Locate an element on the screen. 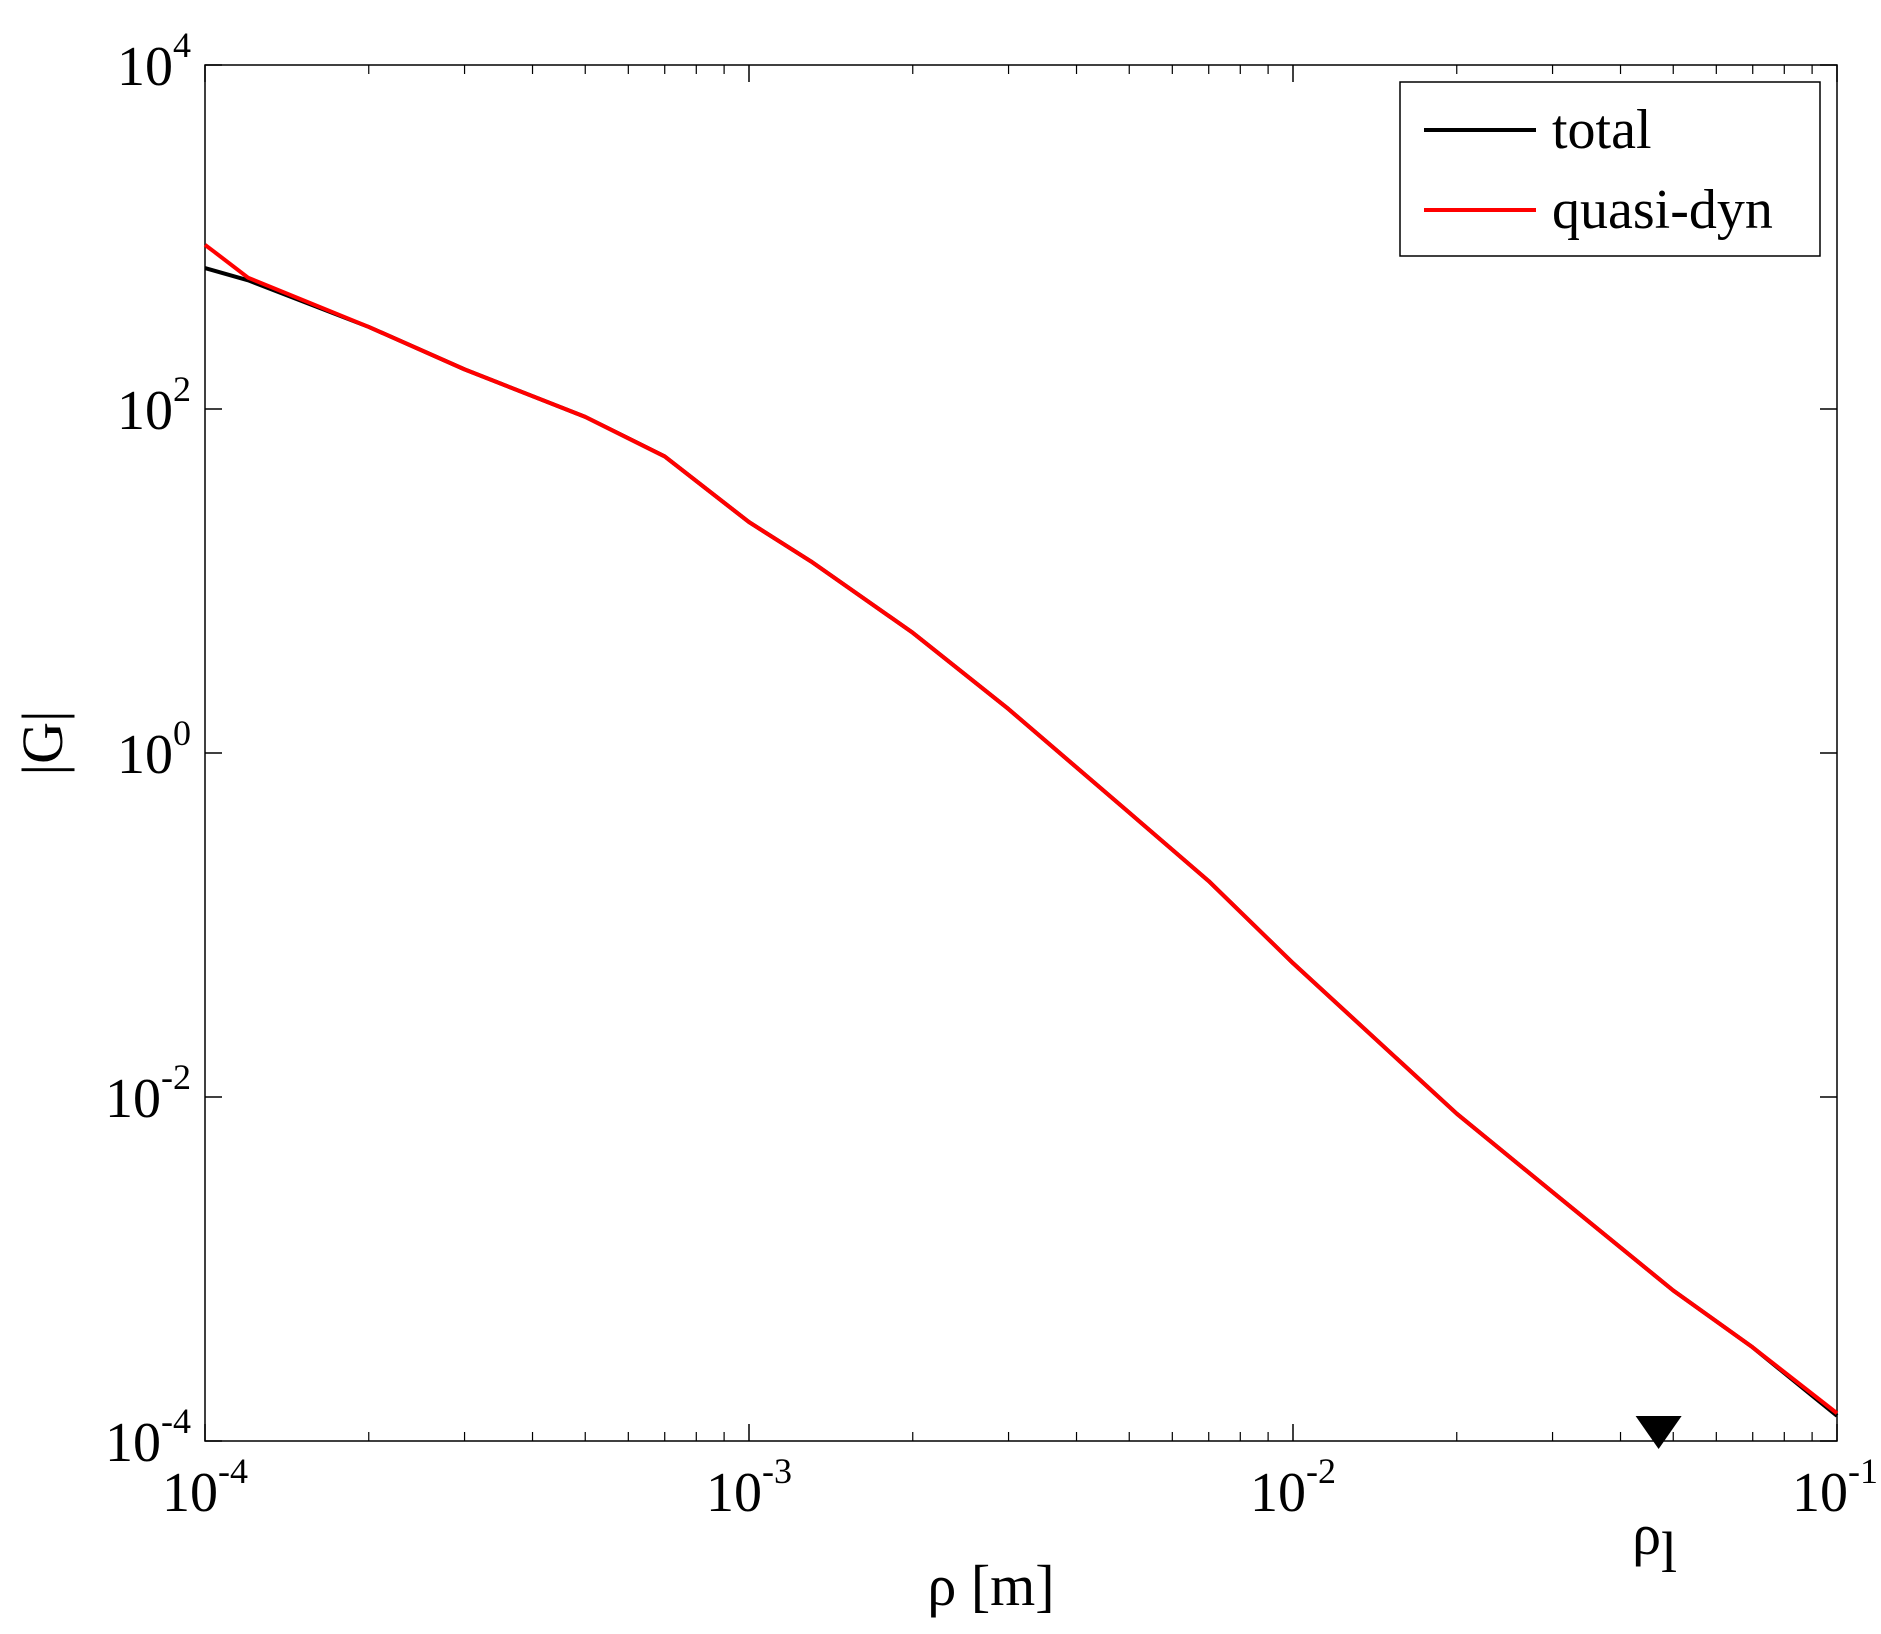 This screenshot has width=1881, height=1634. legend-box is located at coordinates (1610, 169).